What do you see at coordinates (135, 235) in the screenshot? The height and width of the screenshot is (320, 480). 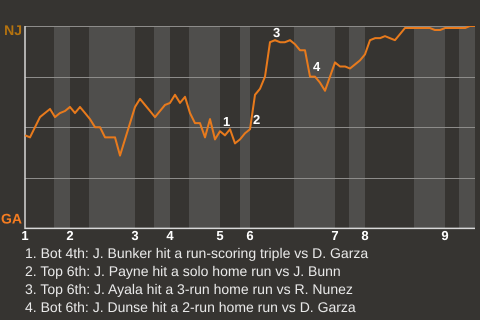 I see `x-tick-label: 3` at bounding box center [135, 235].